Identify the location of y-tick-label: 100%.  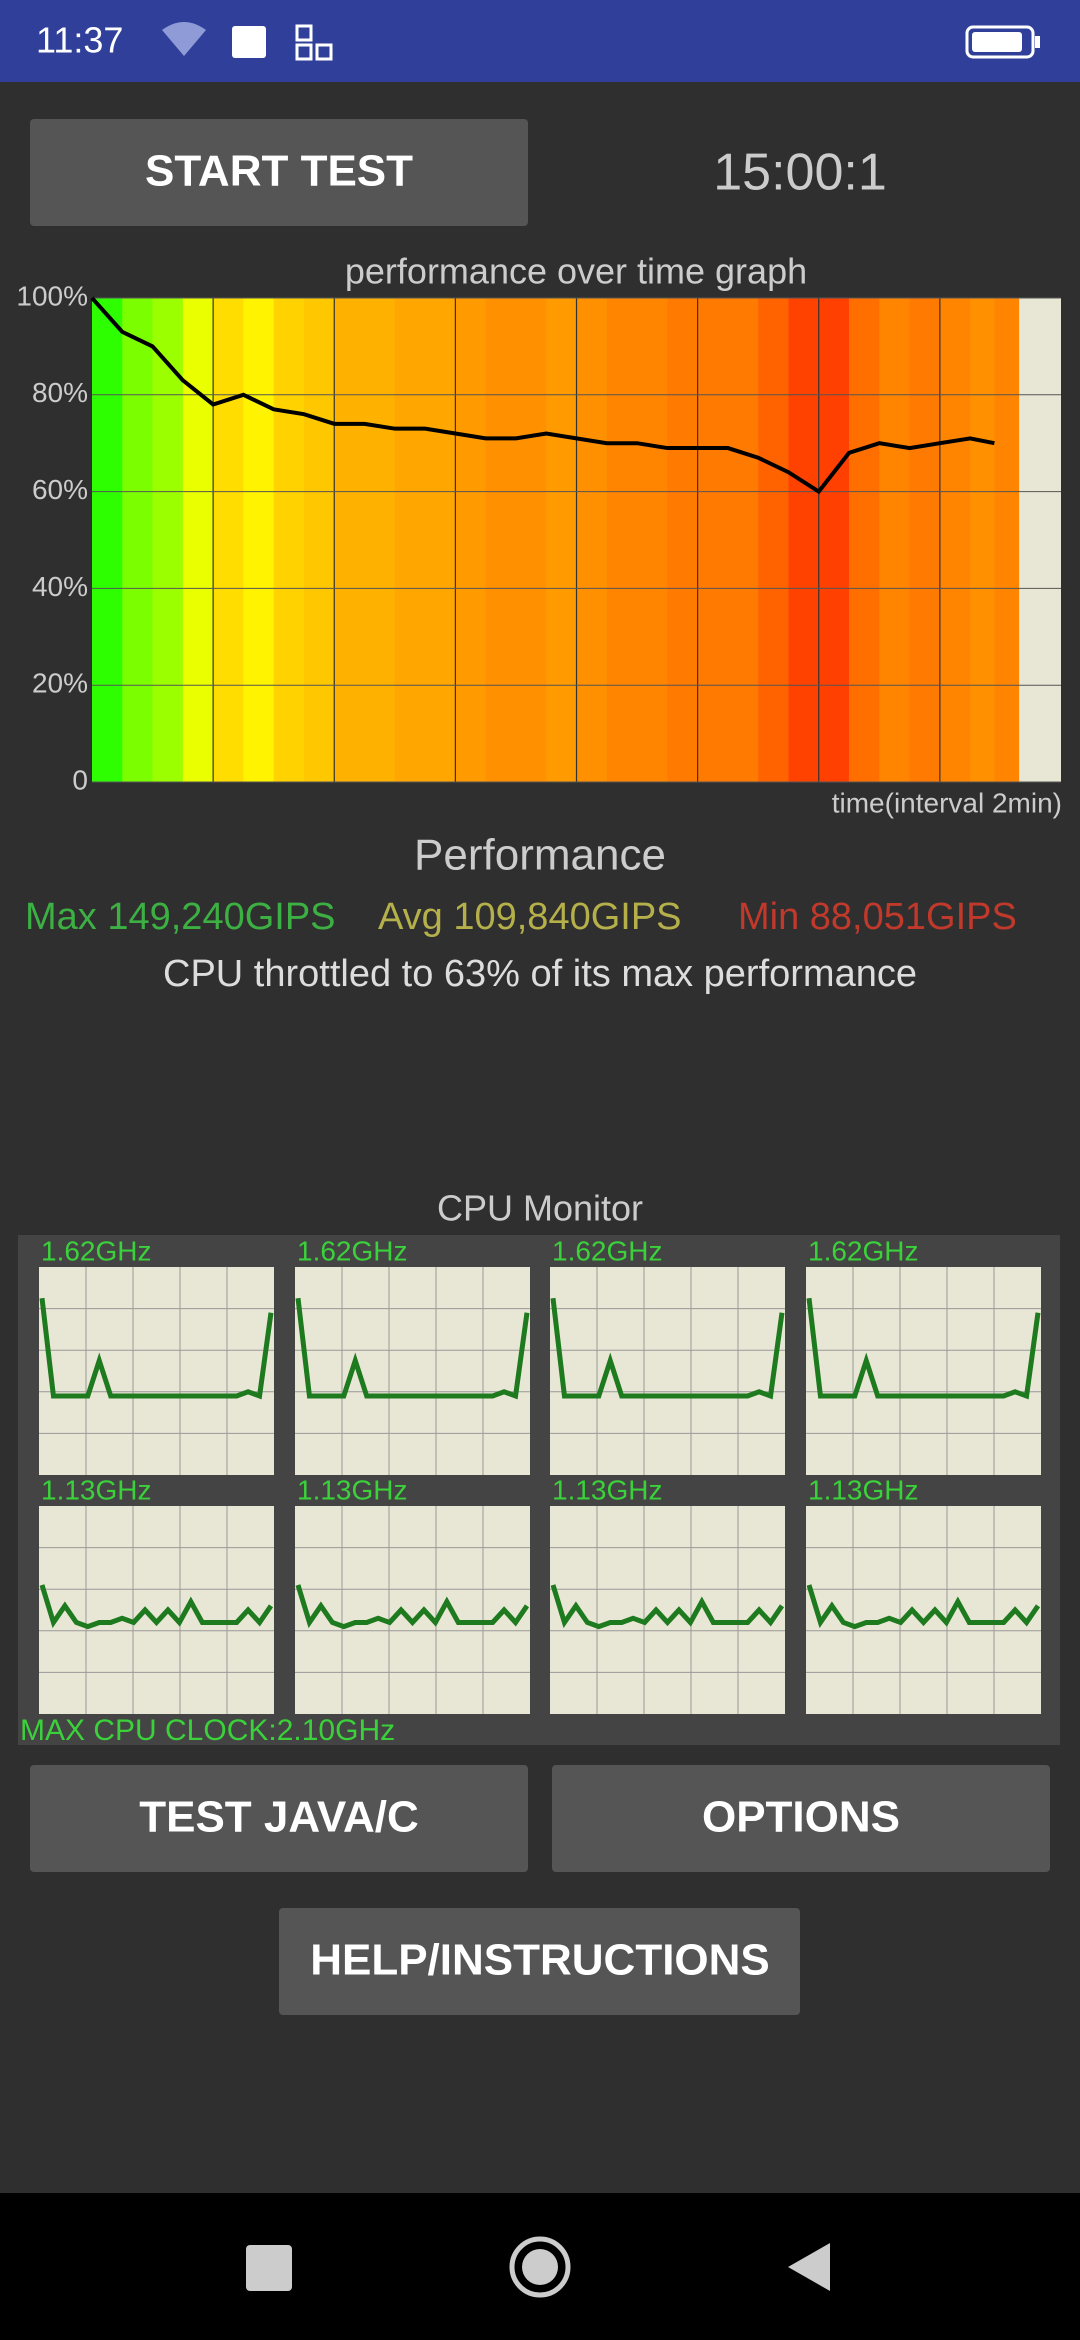
(52, 295).